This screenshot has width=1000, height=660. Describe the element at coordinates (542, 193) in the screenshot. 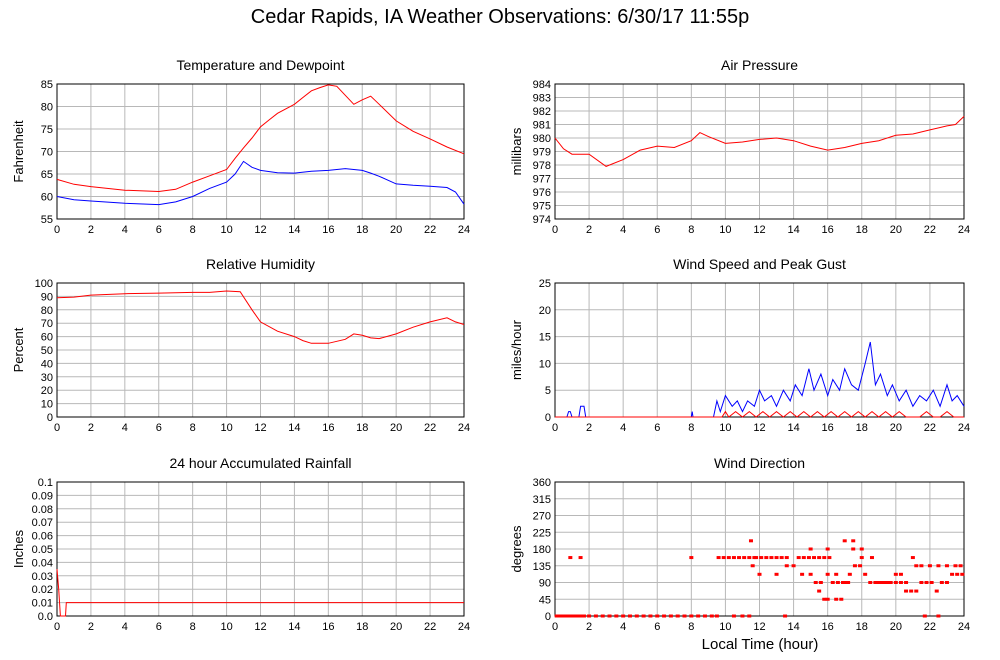

I see `y-tick-label: 976` at that location.